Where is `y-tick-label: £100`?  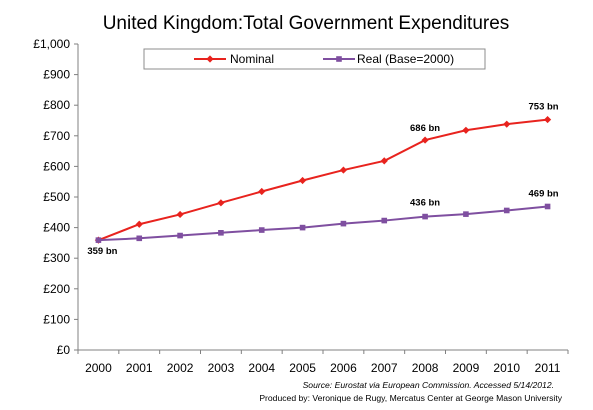 y-tick-label: £100 is located at coordinates (56, 319).